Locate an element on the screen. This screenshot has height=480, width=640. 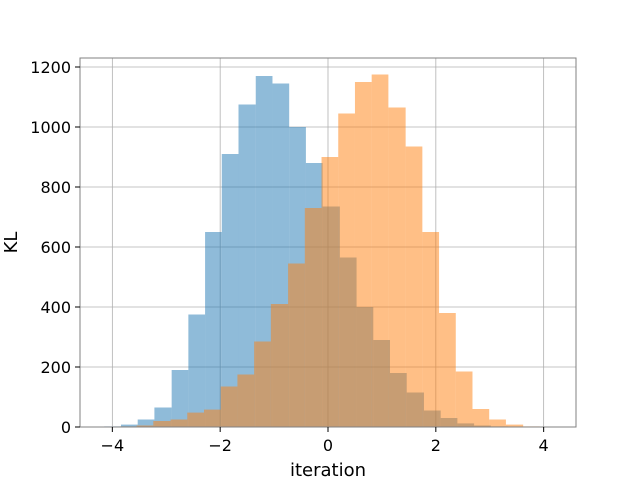
y-tick-label: 1000 is located at coordinates (50, 127).